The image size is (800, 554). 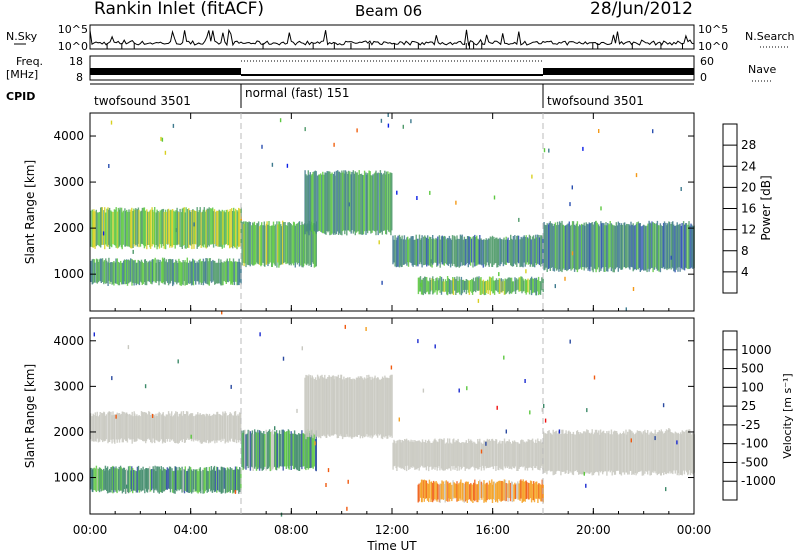 I want to click on x-tick-label: 04:00, so click(x=190, y=530).